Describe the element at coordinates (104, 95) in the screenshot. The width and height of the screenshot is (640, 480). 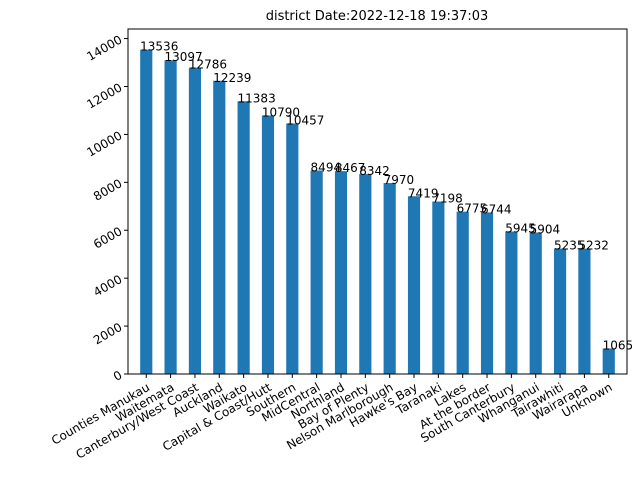
I see `y-tick-label: 12000` at that location.